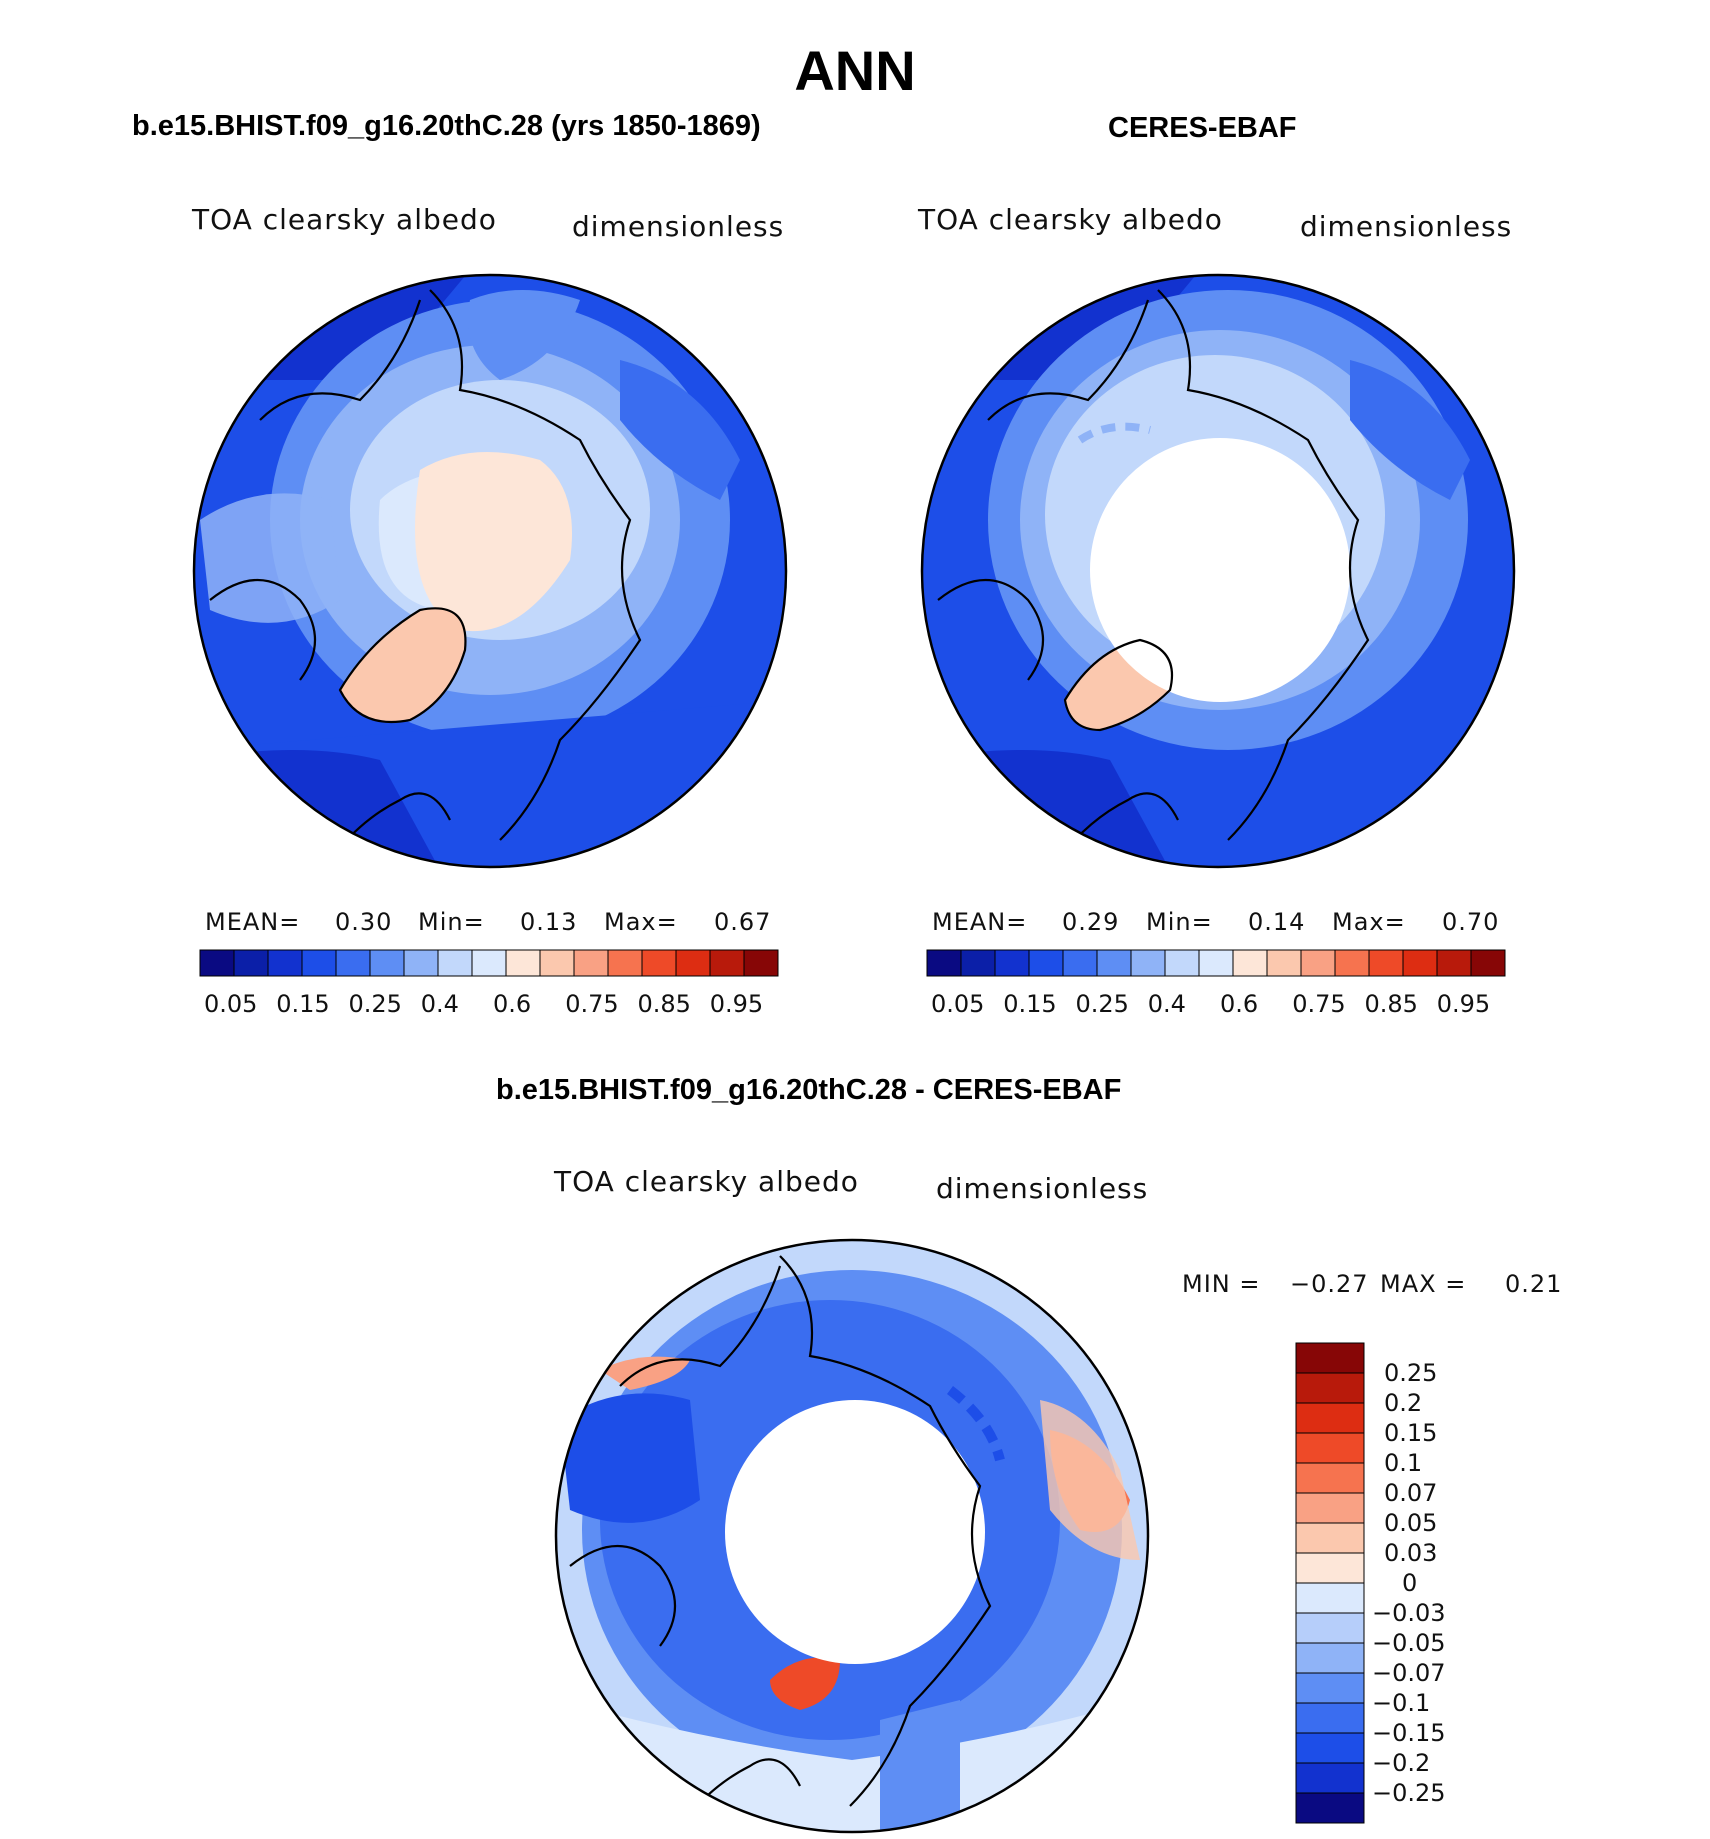  What do you see at coordinates (1218, 571) in the screenshot?
I see `obs-map` at bounding box center [1218, 571].